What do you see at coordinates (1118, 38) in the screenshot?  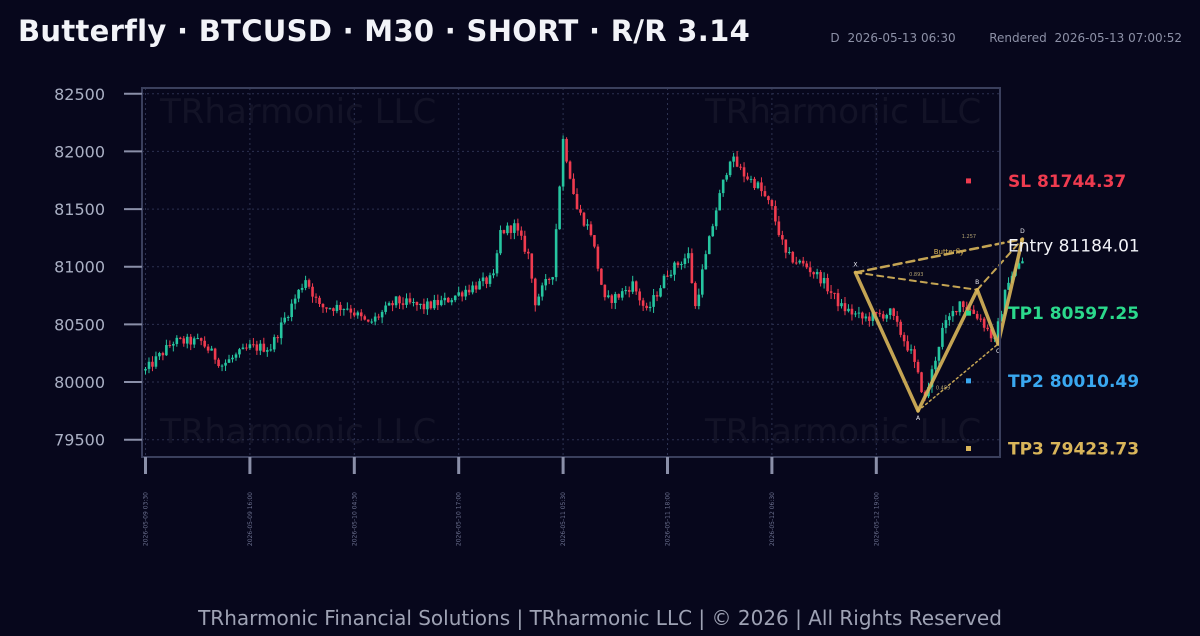 I see `rendered-time: 2026-05-13 07:00:52` at bounding box center [1118, 38].